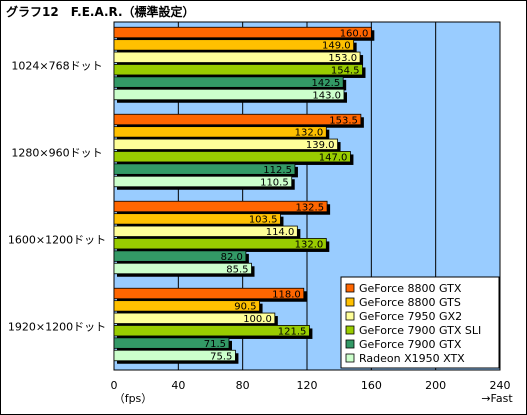  Describe the element at coordinates (410, 344) in the screenshot. I see `legend-label: GeForce 7900 GTX` at that location.